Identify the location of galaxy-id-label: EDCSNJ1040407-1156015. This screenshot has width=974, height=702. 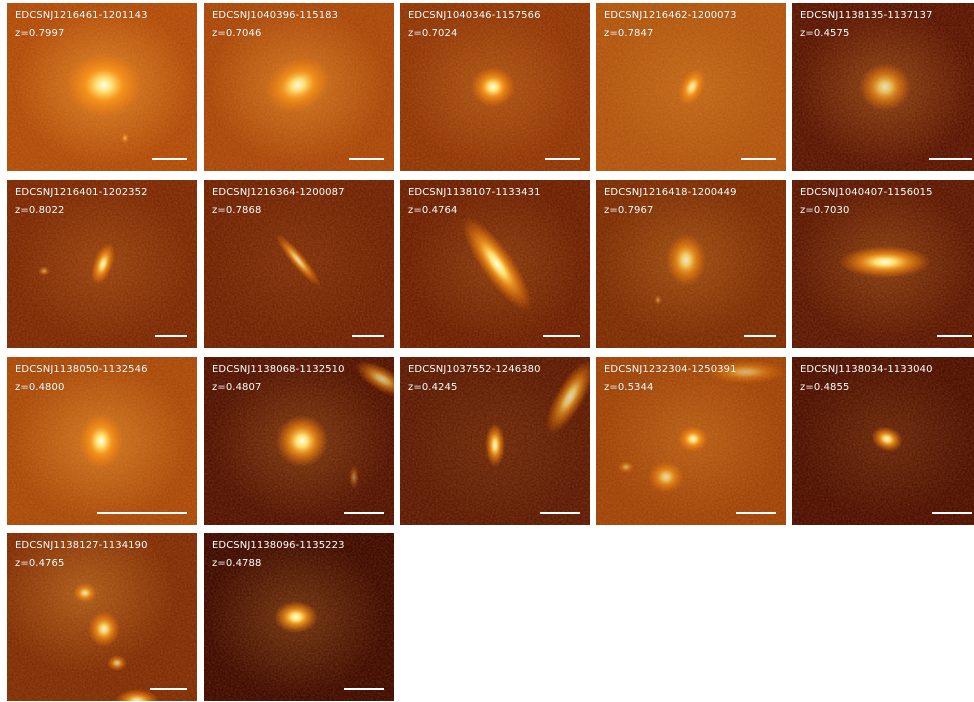
(866, 192).